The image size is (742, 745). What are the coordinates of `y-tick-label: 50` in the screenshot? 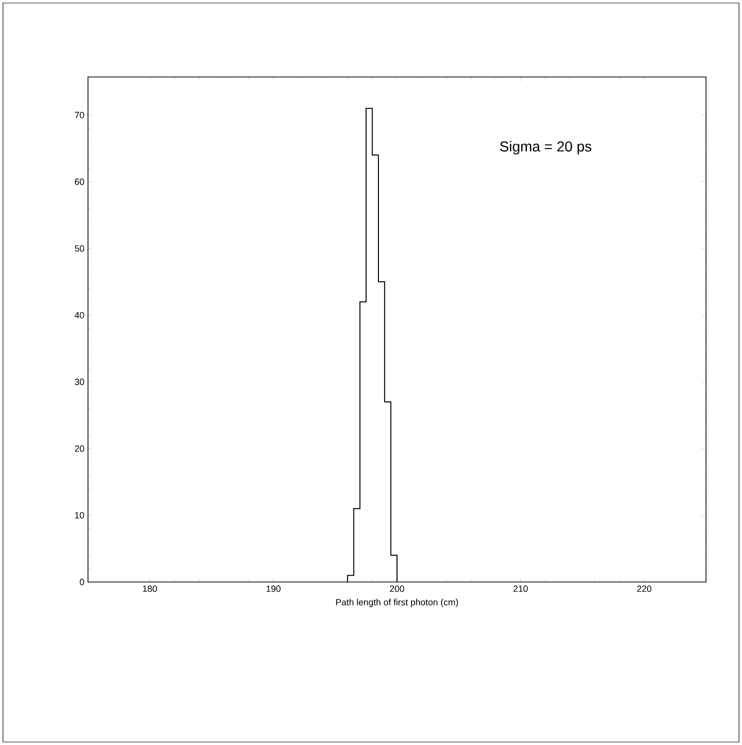 It's located at (79, 248).